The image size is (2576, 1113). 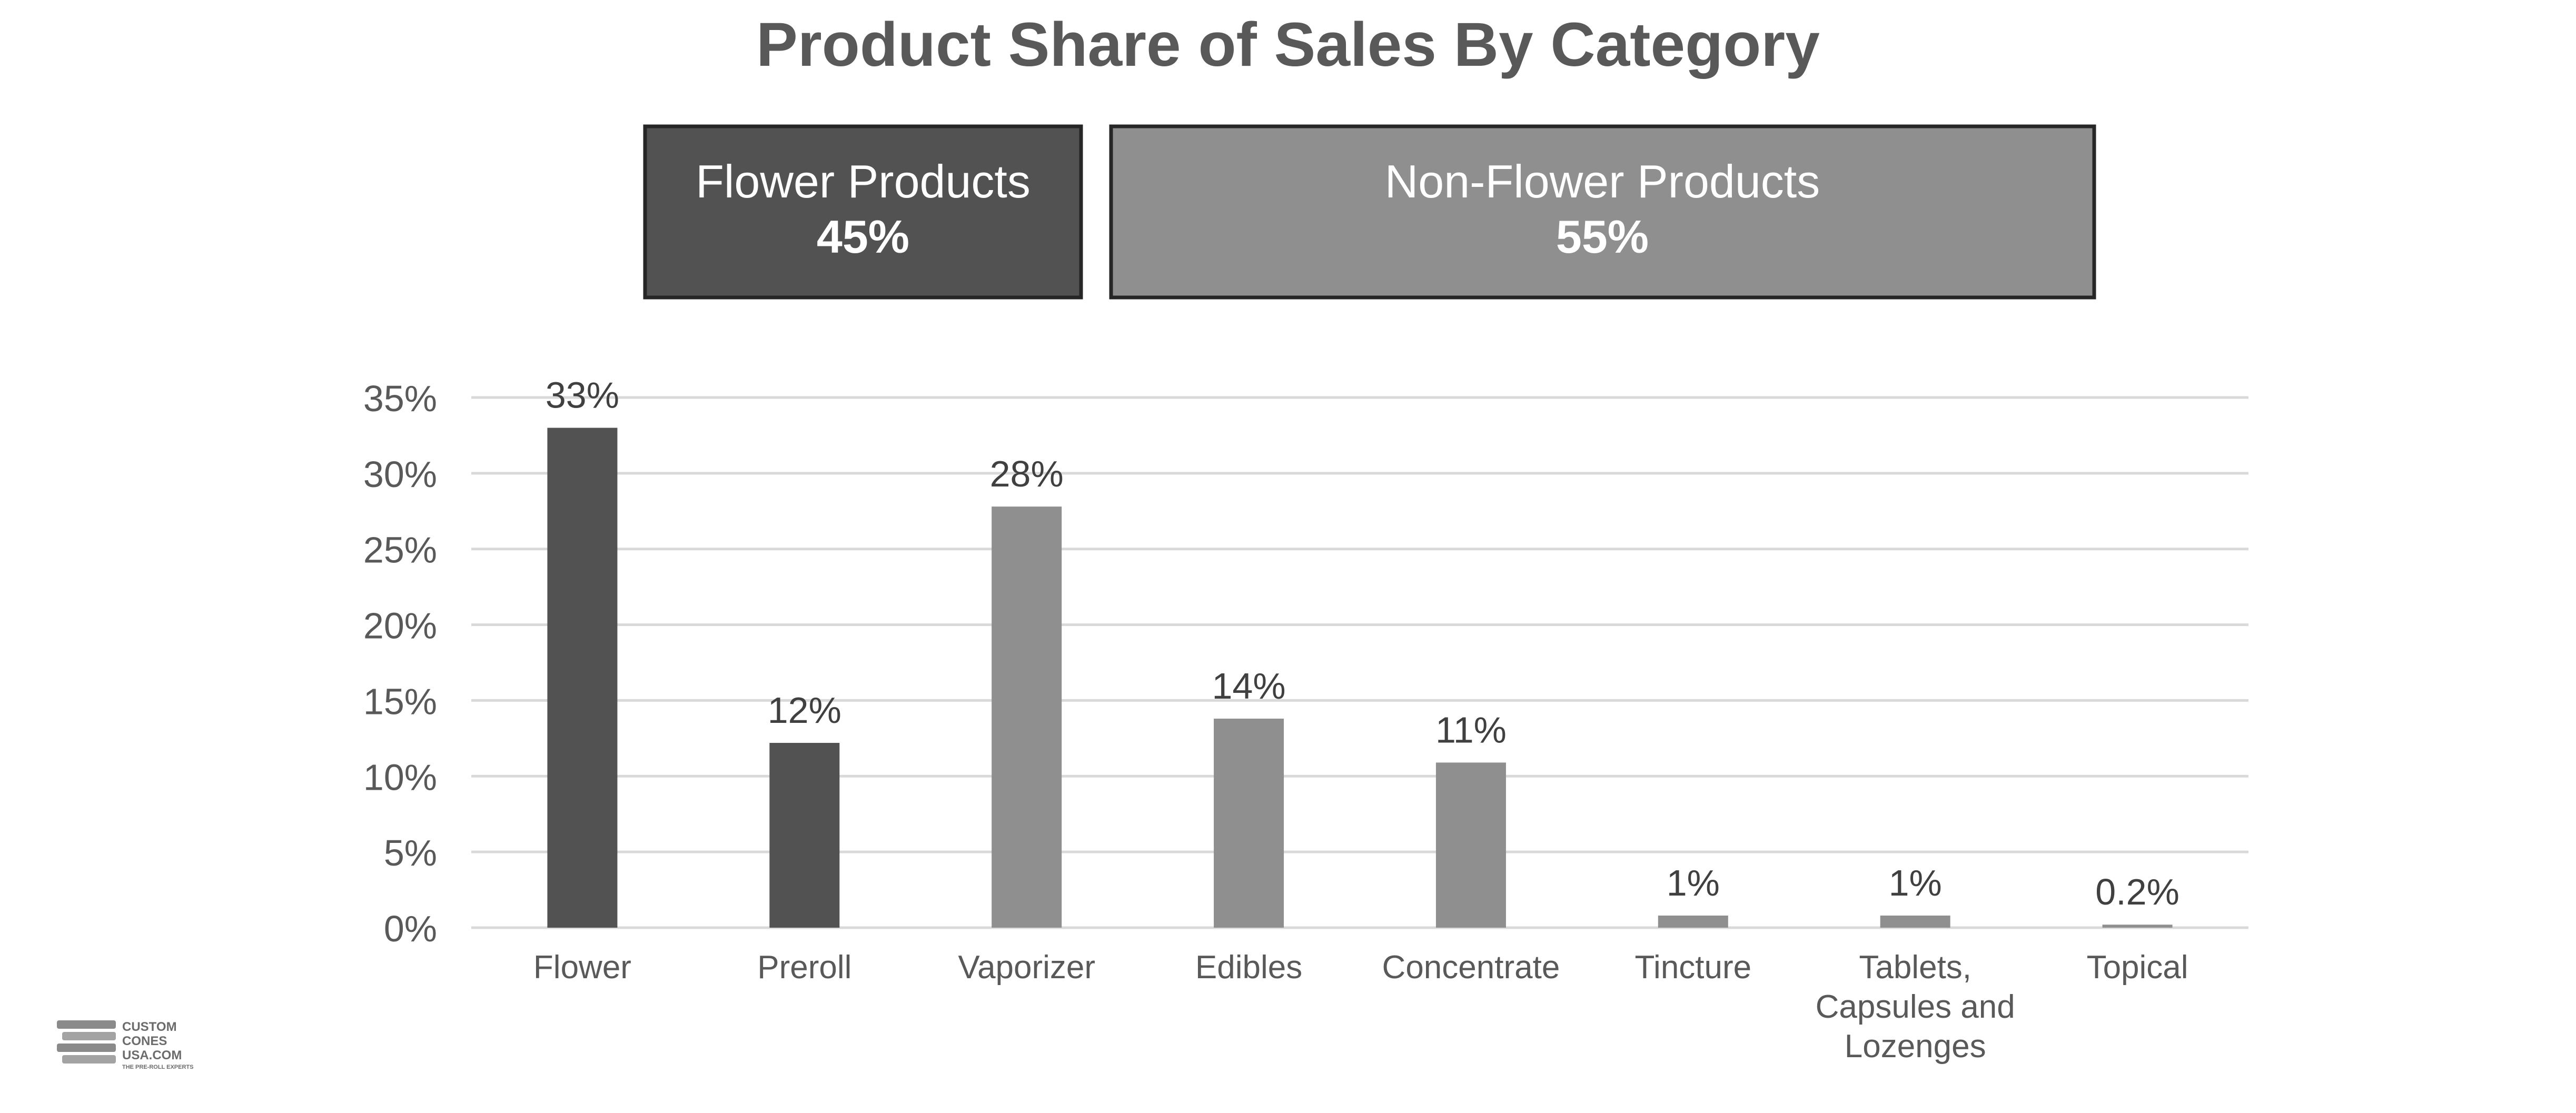 I want to click on logo-line-2: CONES, so click(x=144, y=1041).